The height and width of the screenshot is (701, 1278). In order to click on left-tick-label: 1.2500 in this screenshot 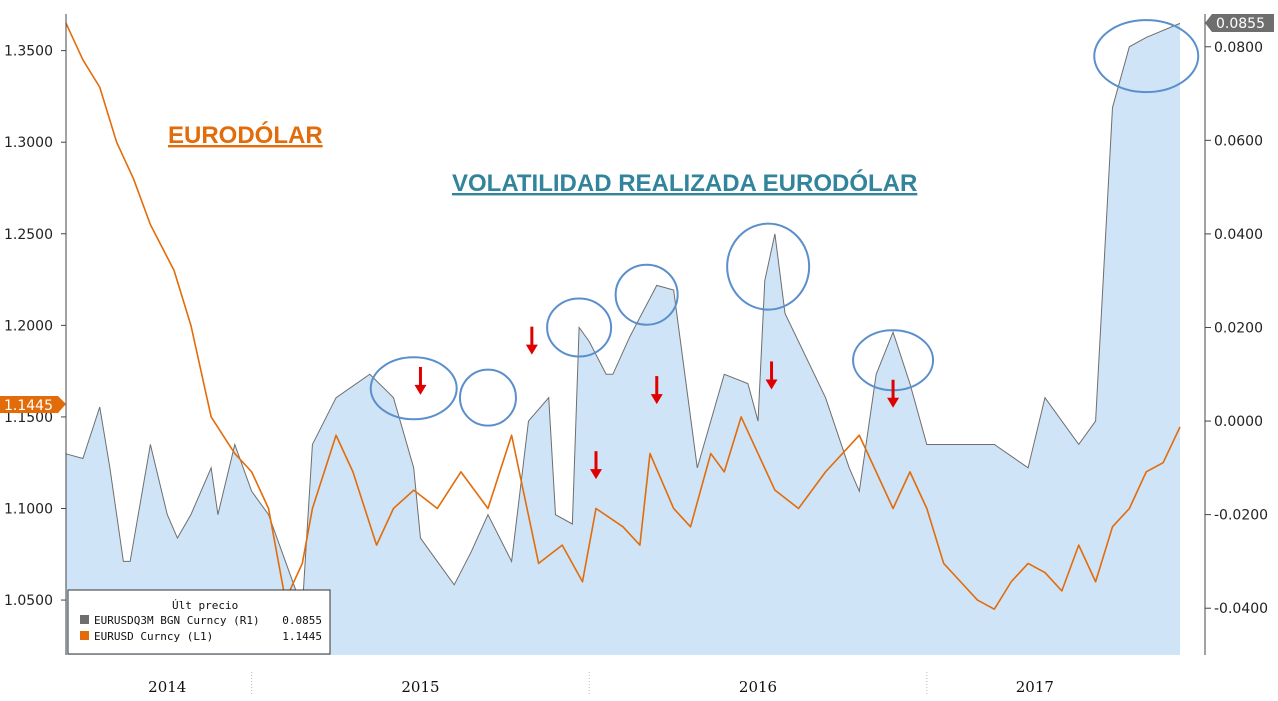, I will do `click(28, 235)`.